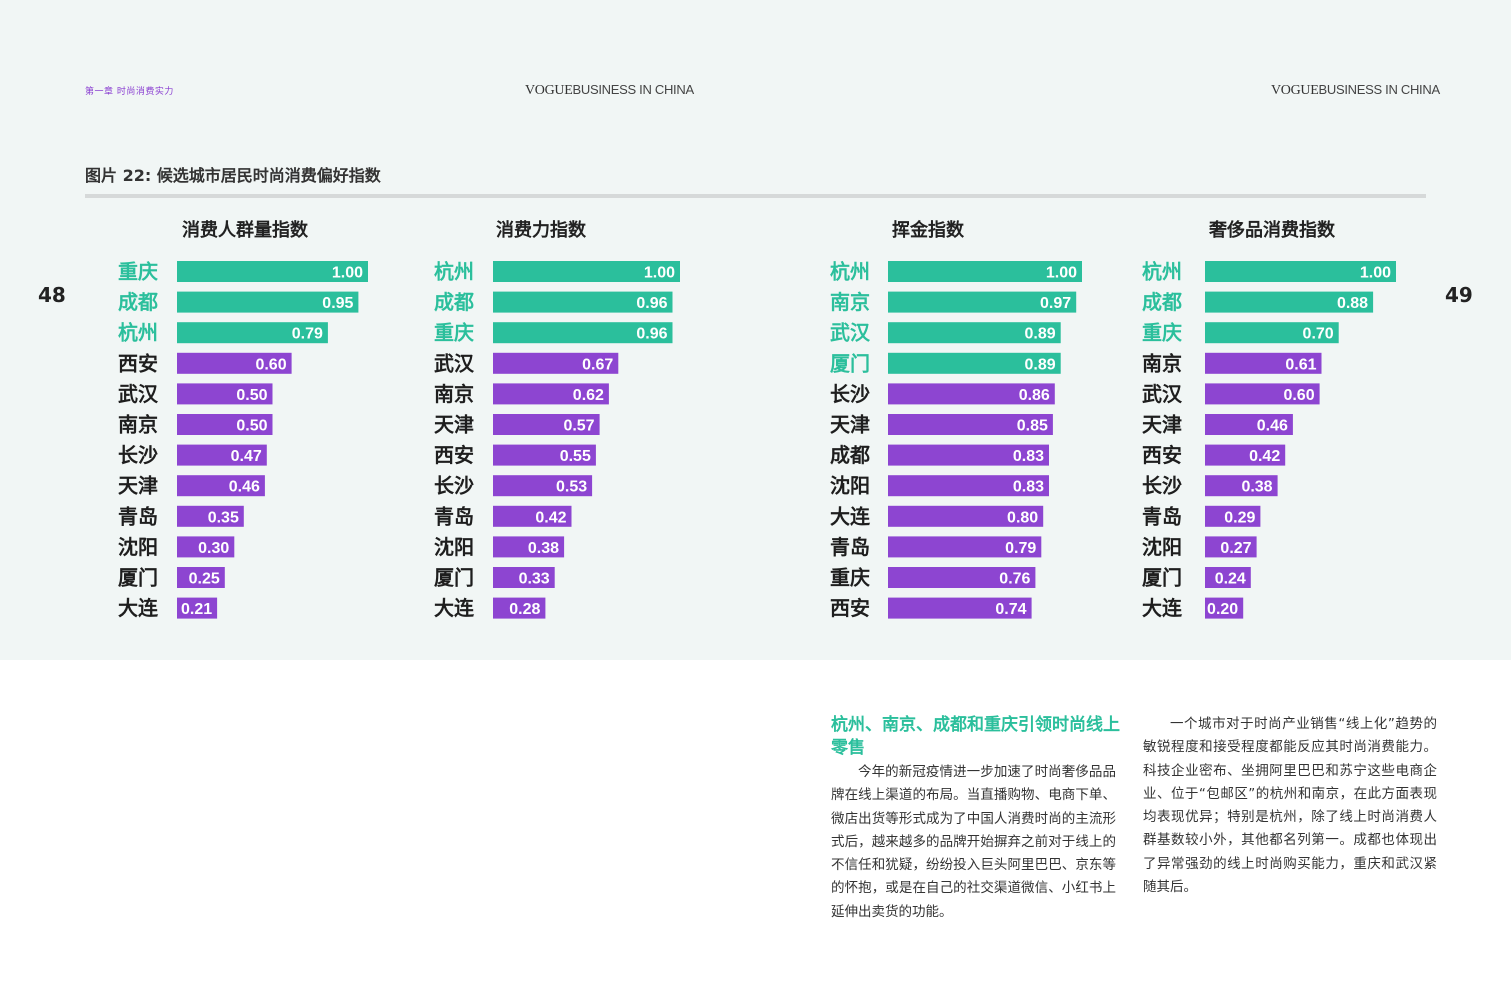 This screenshot has height=1001, width=1511. I want to click on bar-value-label: 0.61, so click(1300, 364).